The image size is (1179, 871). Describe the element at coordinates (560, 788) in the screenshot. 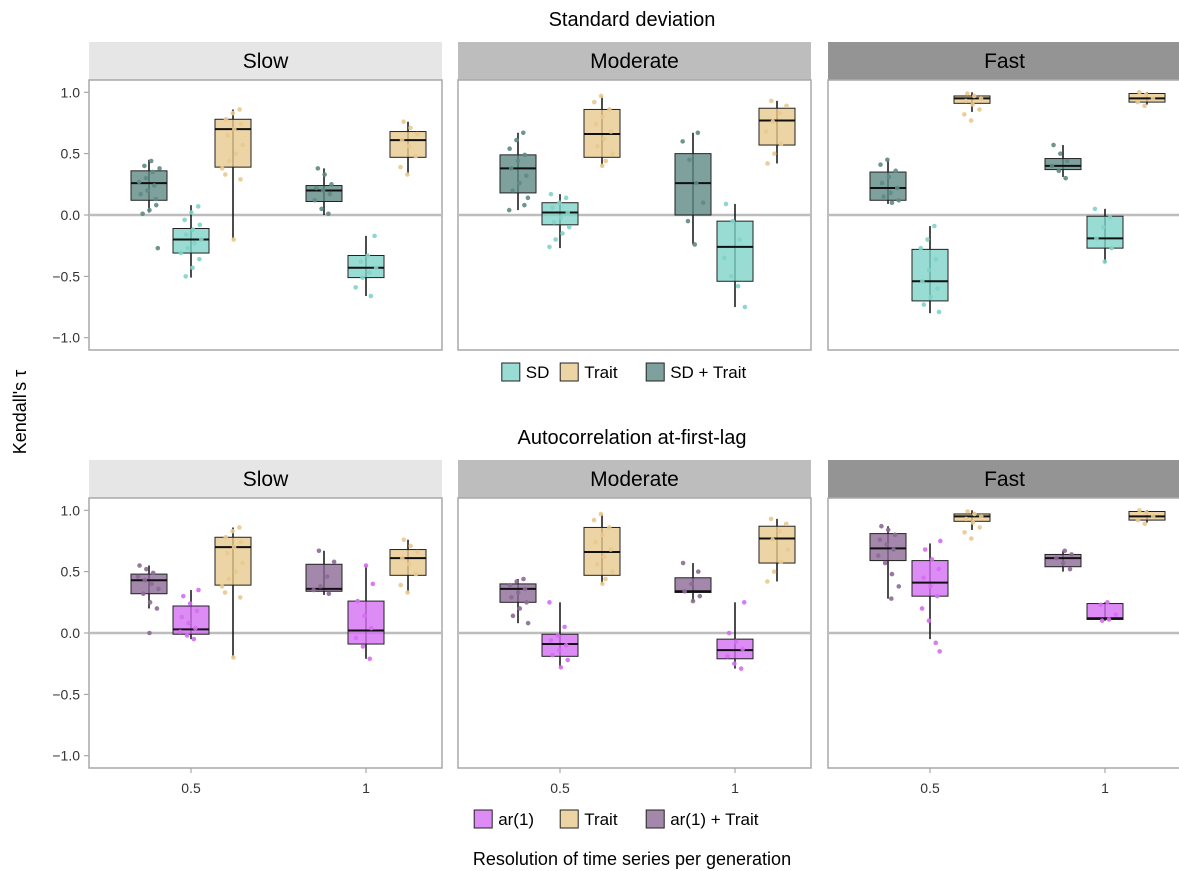

I see `x-tick-label: 0.5` at that location.